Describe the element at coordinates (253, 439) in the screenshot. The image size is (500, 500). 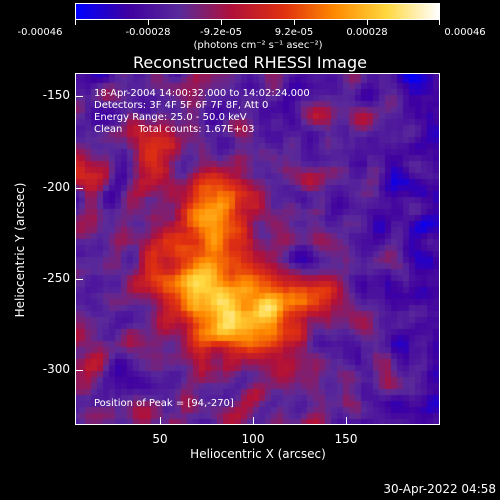
I see `x-tick-label: 100` at that location.